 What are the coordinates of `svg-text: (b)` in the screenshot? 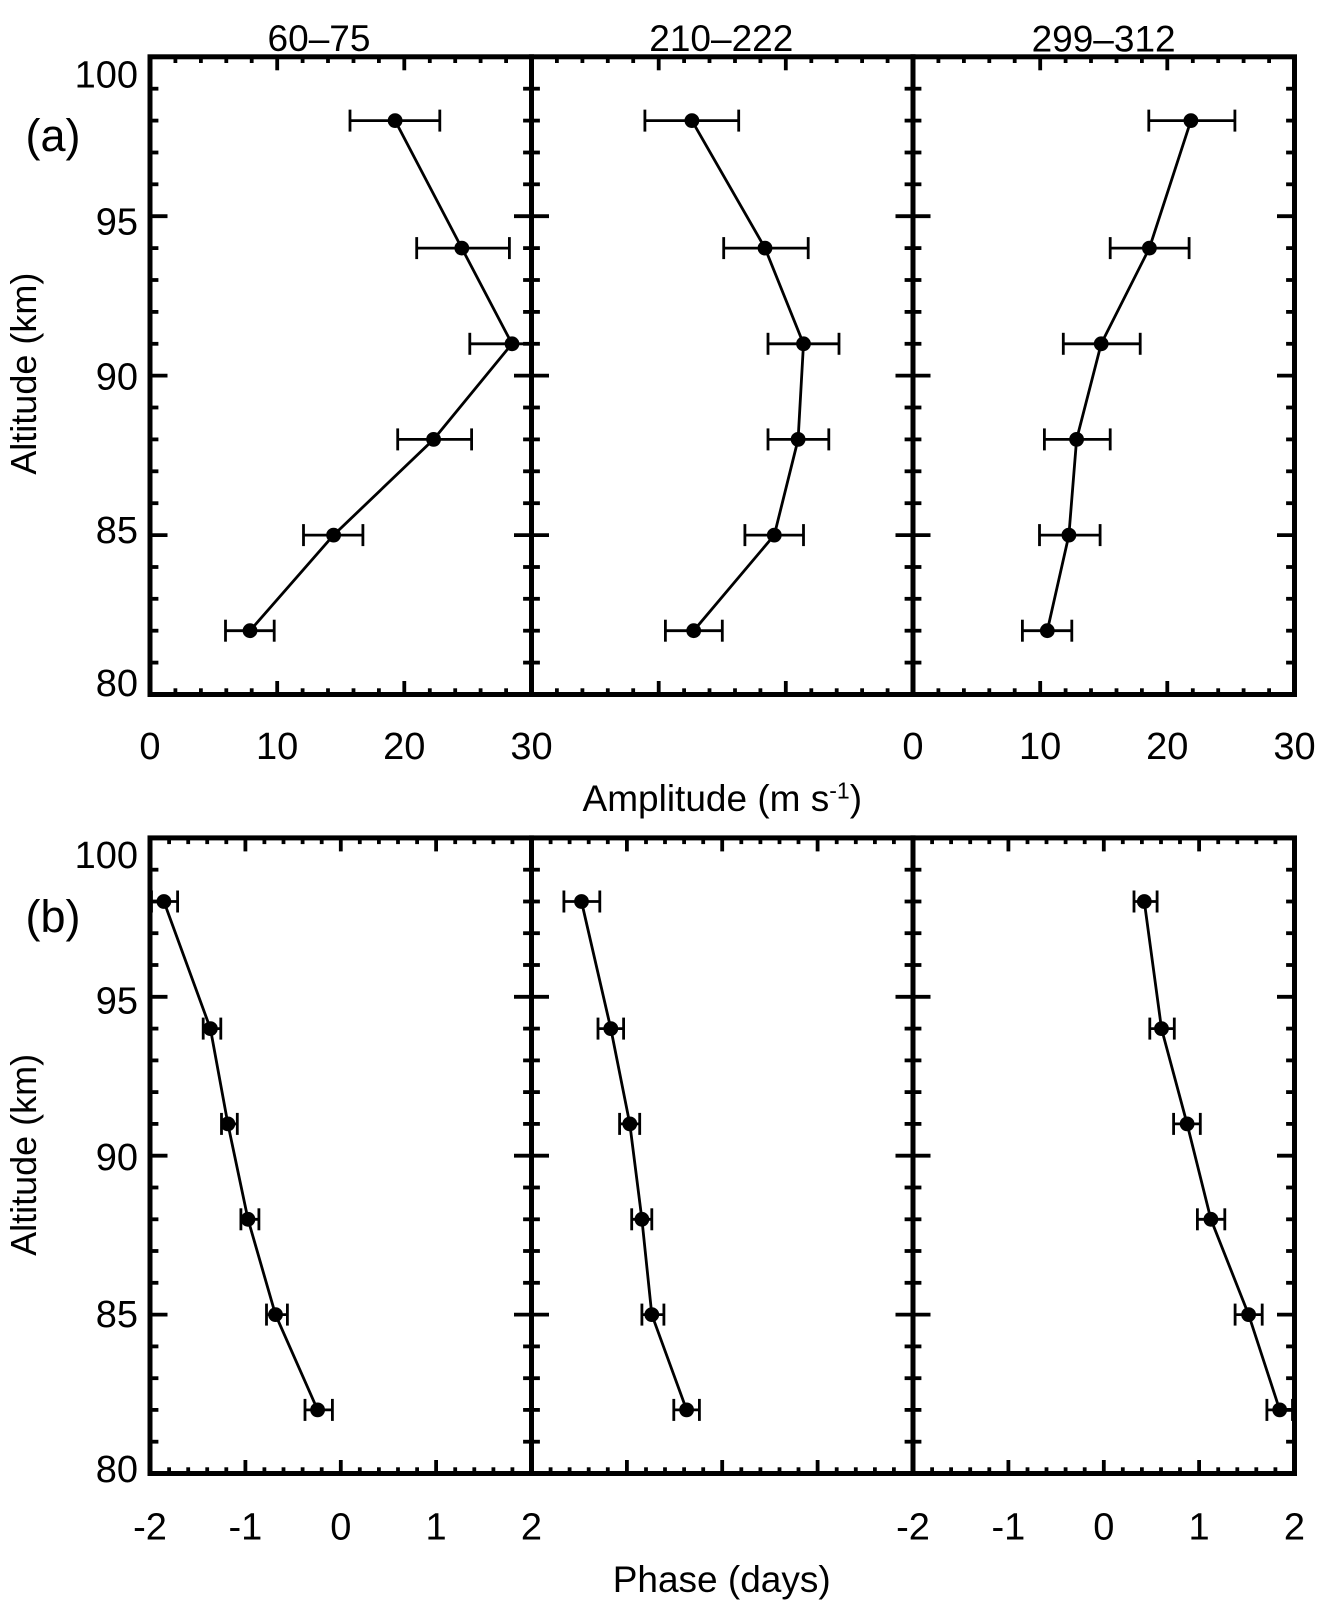 It's located at (53, 916).